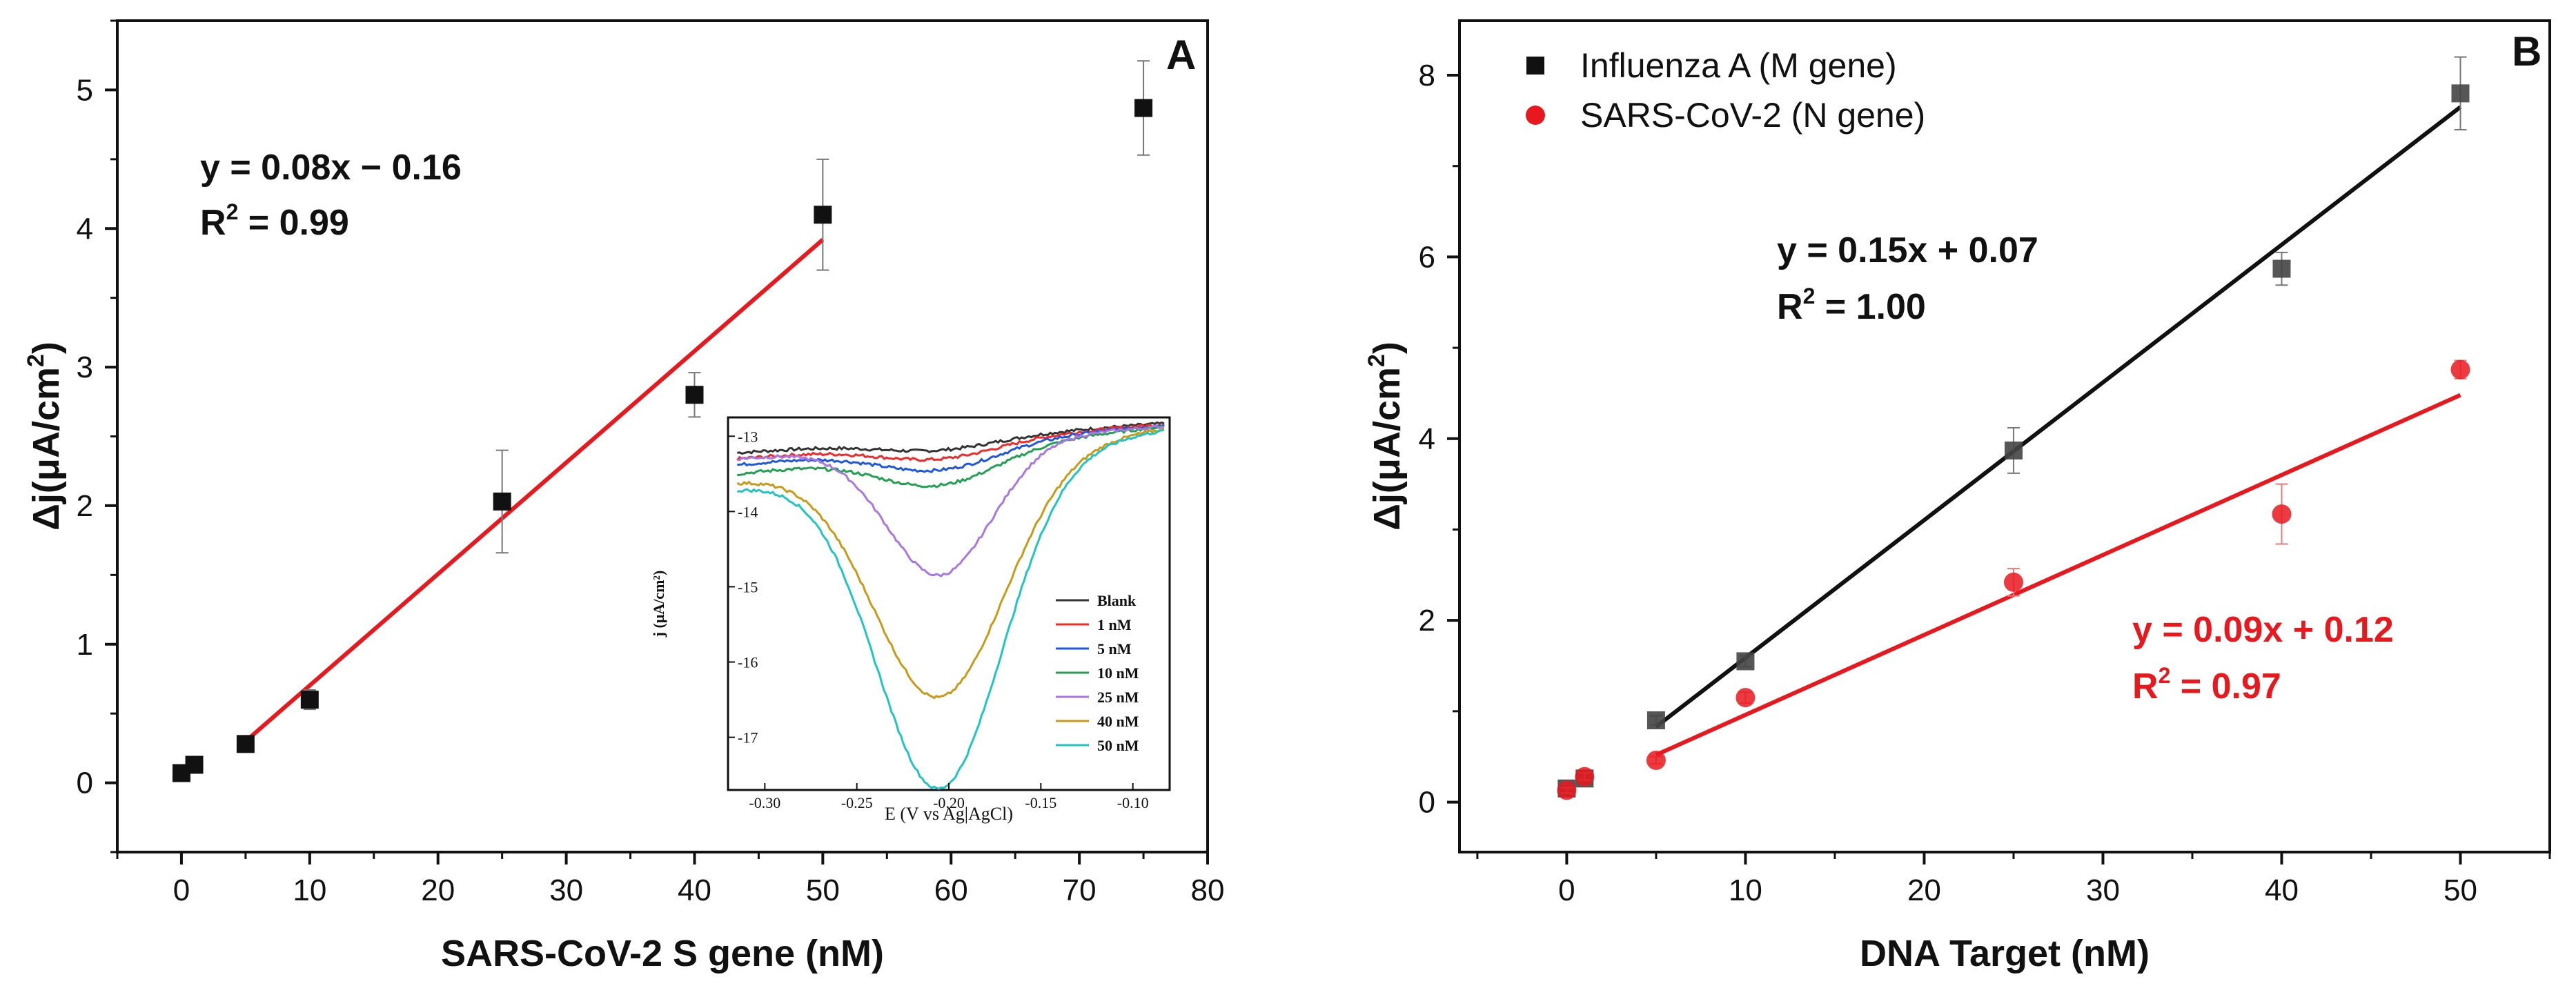  Describe the element at coordinates (1870, 307) in the screenshot. I see `panel-b-r2-influenza-value: = 1.00` at that location.